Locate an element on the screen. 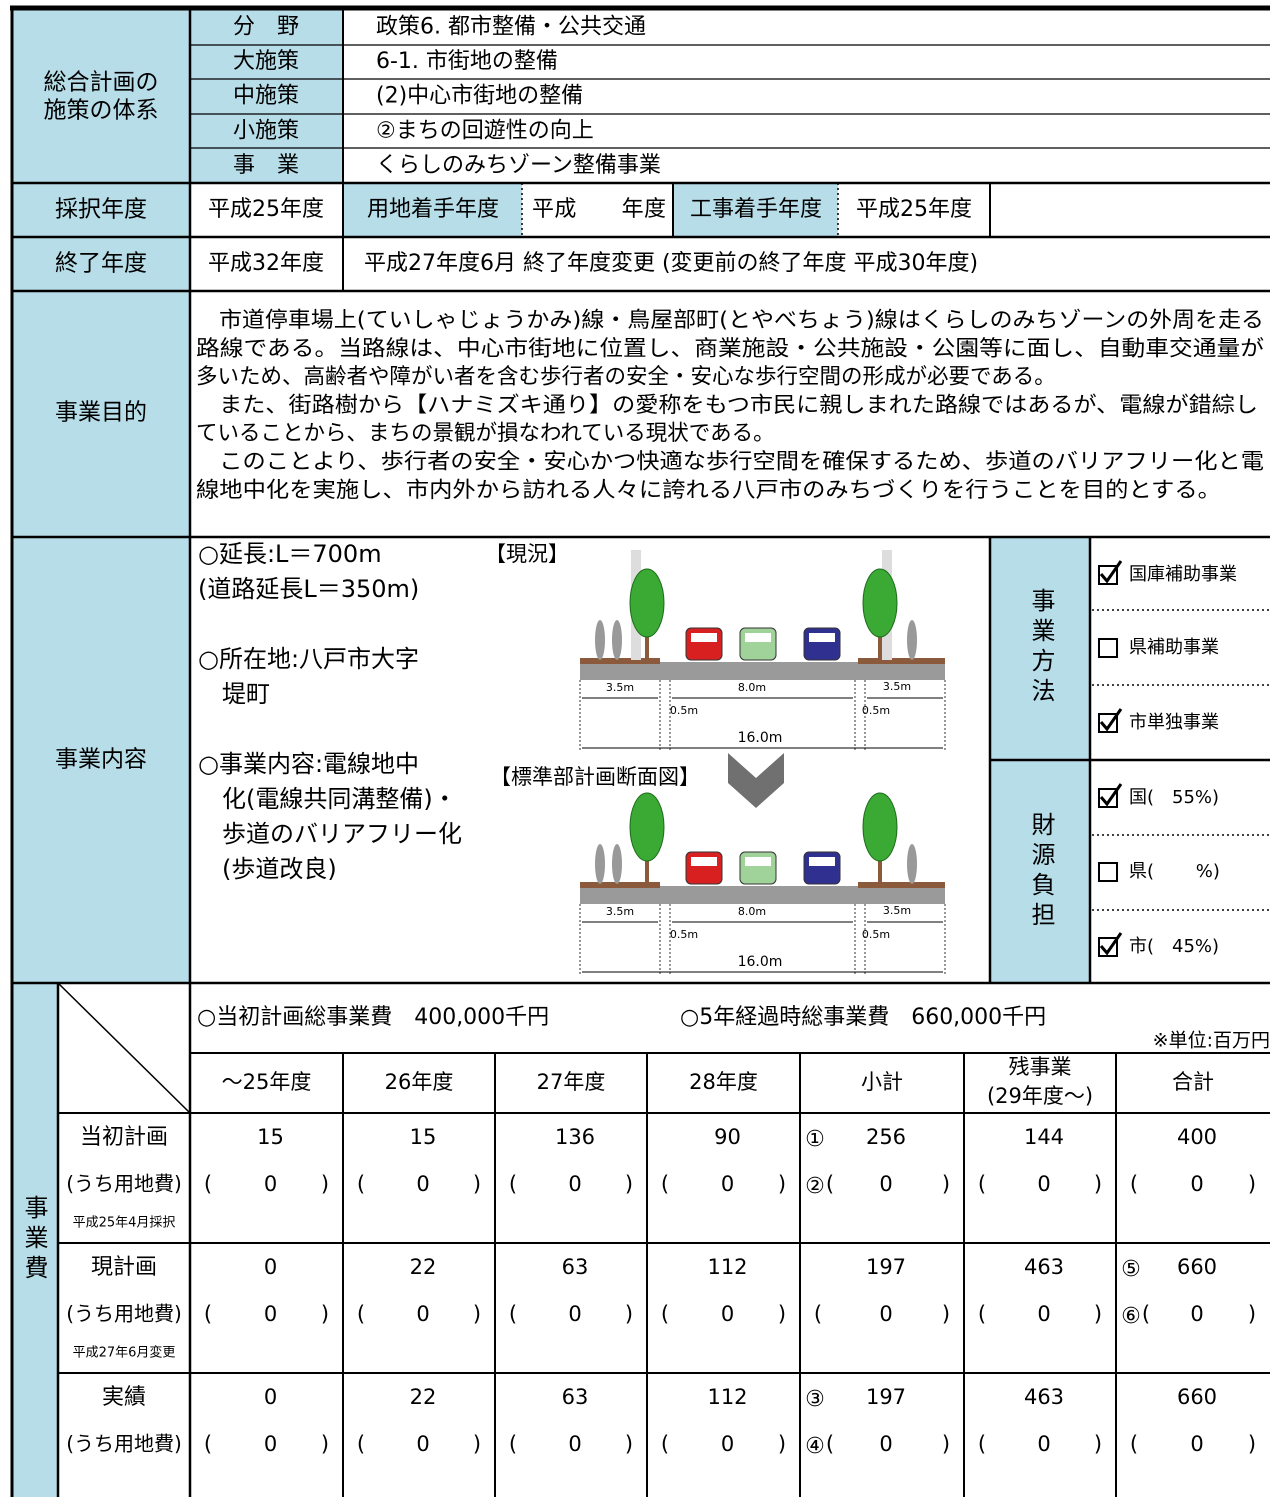  row-label: 現計画 is located at coordinates (124, 1267).